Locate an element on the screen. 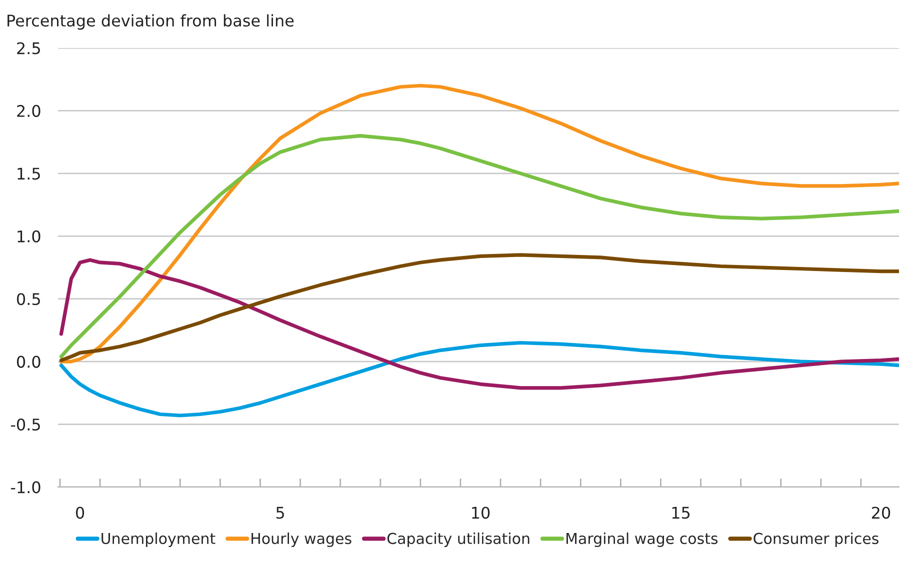 This screenshot has height=562, width=903. legend-label: Consumer prices is located at coordinates (816, 540).